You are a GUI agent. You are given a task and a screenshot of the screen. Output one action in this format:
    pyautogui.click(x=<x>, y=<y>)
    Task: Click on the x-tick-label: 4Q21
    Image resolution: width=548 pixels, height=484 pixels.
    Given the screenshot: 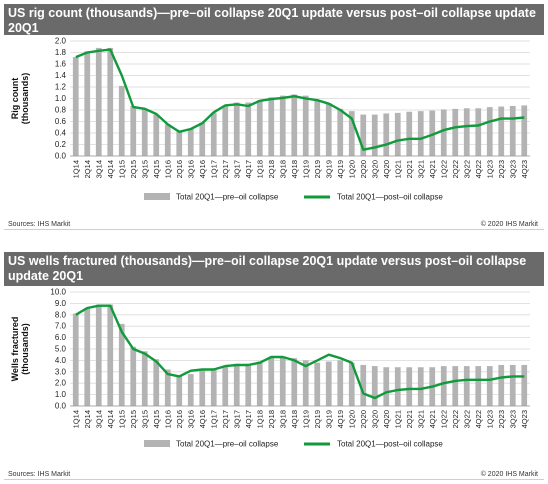 What is the action you would take?
    pyautogui.click(x=432, y=419)
    